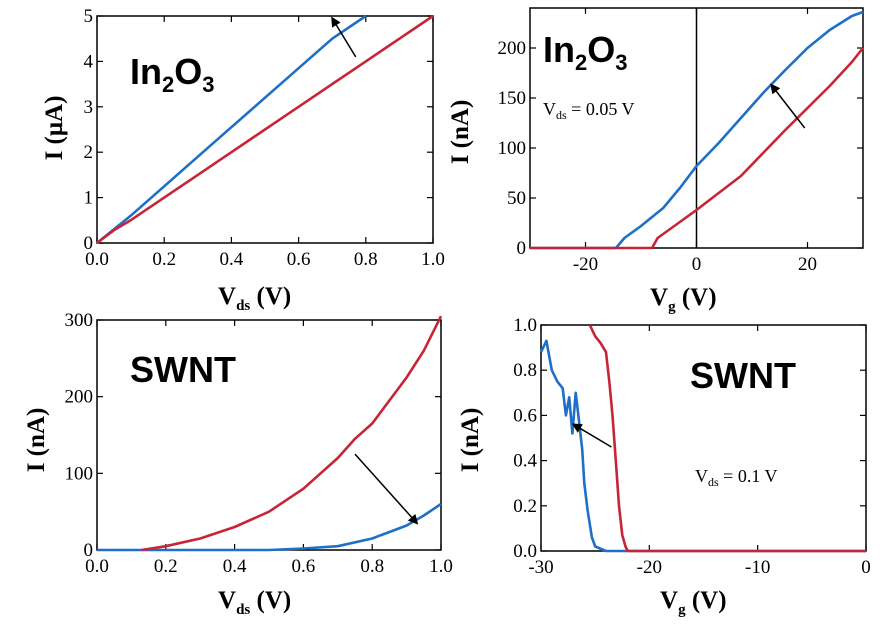 The image size is (884, 624). Describe the element at coordinates (525, 461) in the screenshot. I see `y-tick-label: 0.4` at that location.